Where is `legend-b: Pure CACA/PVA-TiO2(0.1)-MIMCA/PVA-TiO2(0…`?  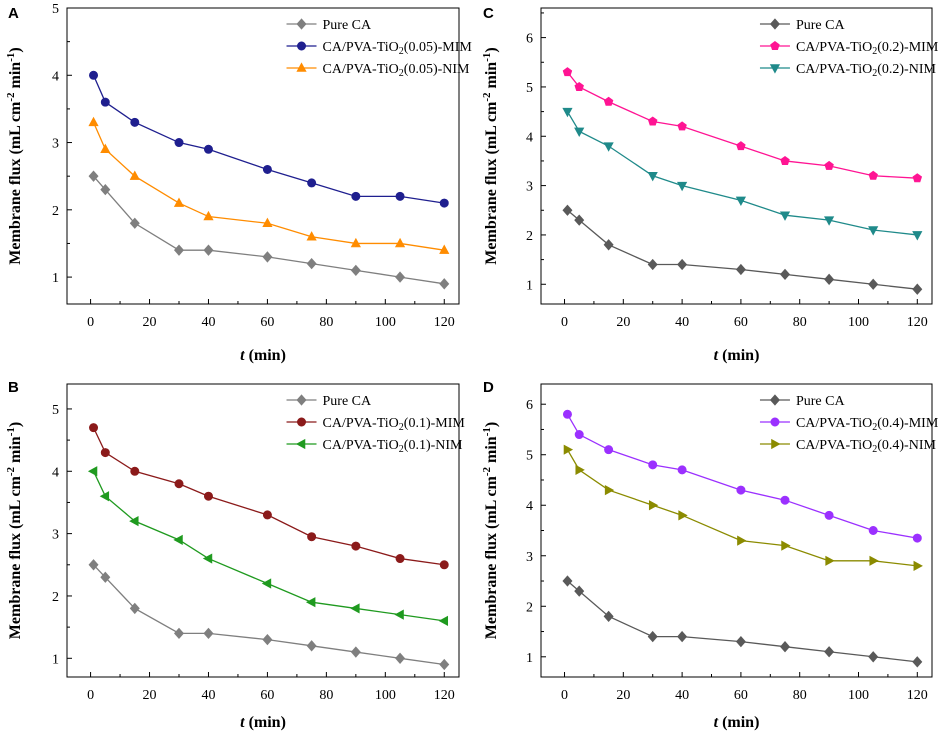 legend-b: Pure CACA/PVA-TiO2(0.1)-MIMCA/PVA-TiO2(0… is located at coordinates (376, 424).